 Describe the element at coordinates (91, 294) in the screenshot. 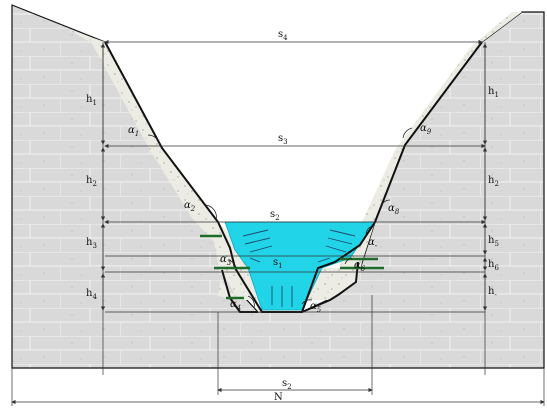

I see `height-label-left-4: h4` at that location.